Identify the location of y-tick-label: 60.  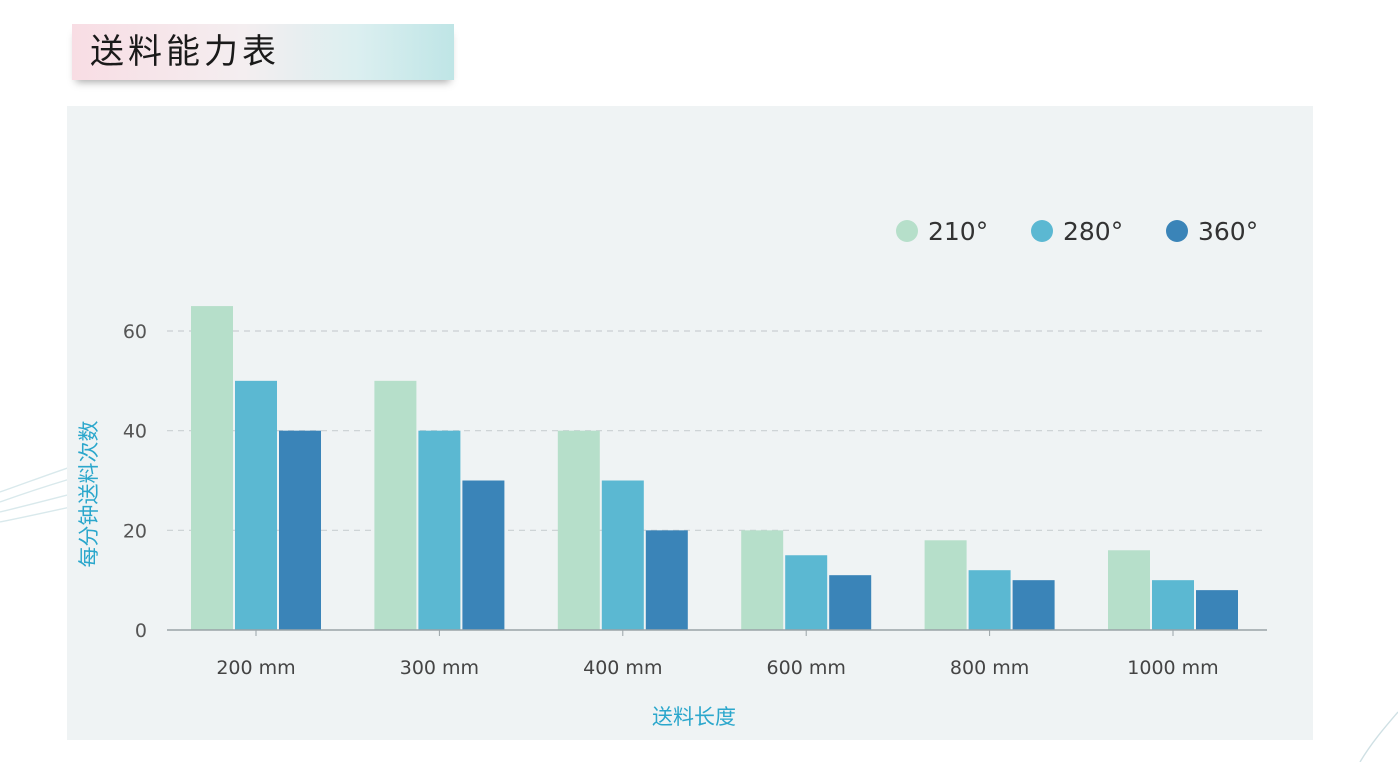
(135, 332).